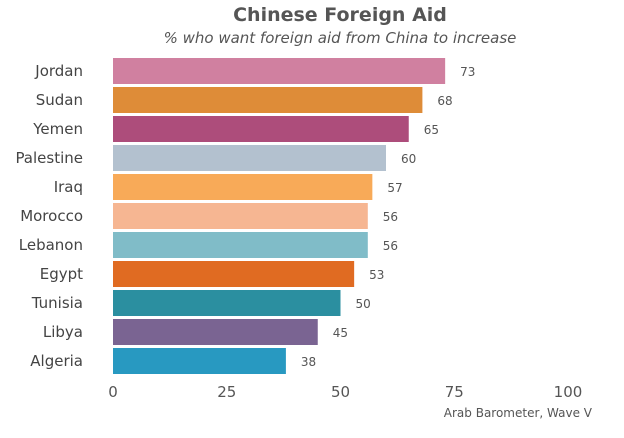  Describe the element at coordinates (51, 216) in the screenshot. I see `category-label: Morocco` at that location.